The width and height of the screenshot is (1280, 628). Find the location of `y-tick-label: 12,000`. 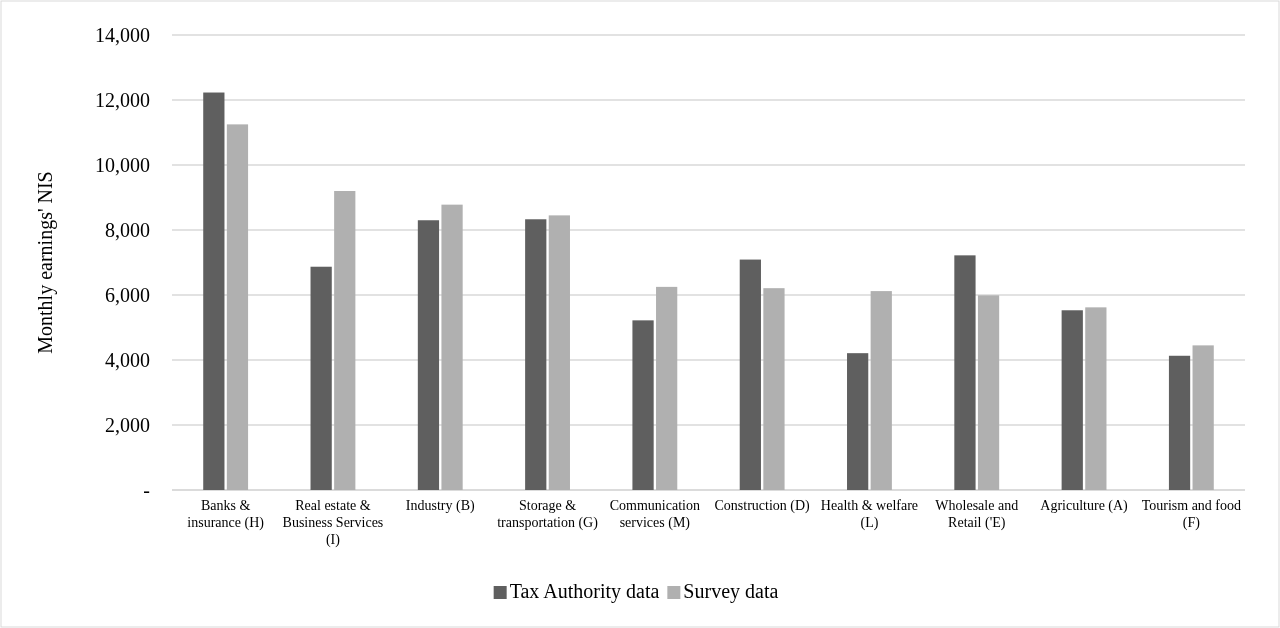

y-tick-label: 12,000 is located at coordinates (122, 99).